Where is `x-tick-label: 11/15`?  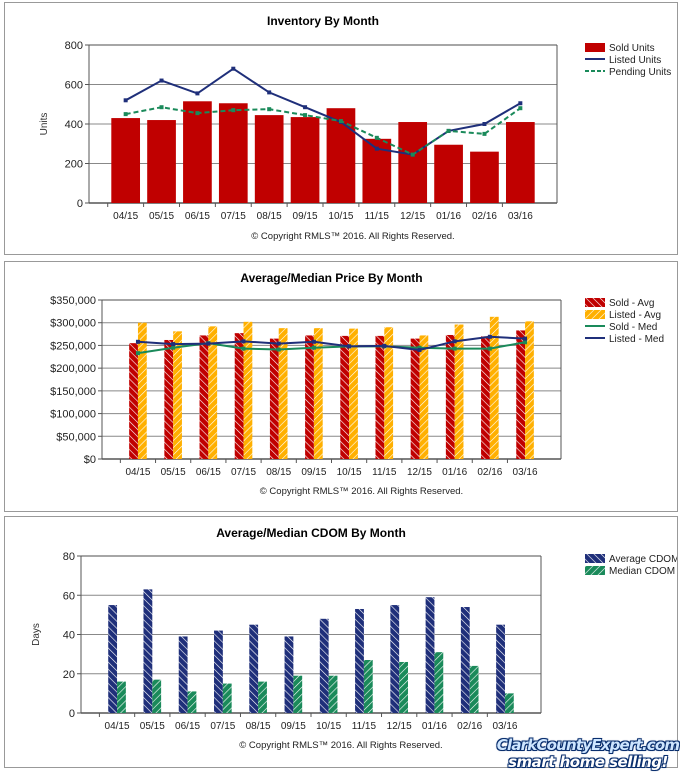 x-tick-label: 11/15 is located at coordinates (377, 216).